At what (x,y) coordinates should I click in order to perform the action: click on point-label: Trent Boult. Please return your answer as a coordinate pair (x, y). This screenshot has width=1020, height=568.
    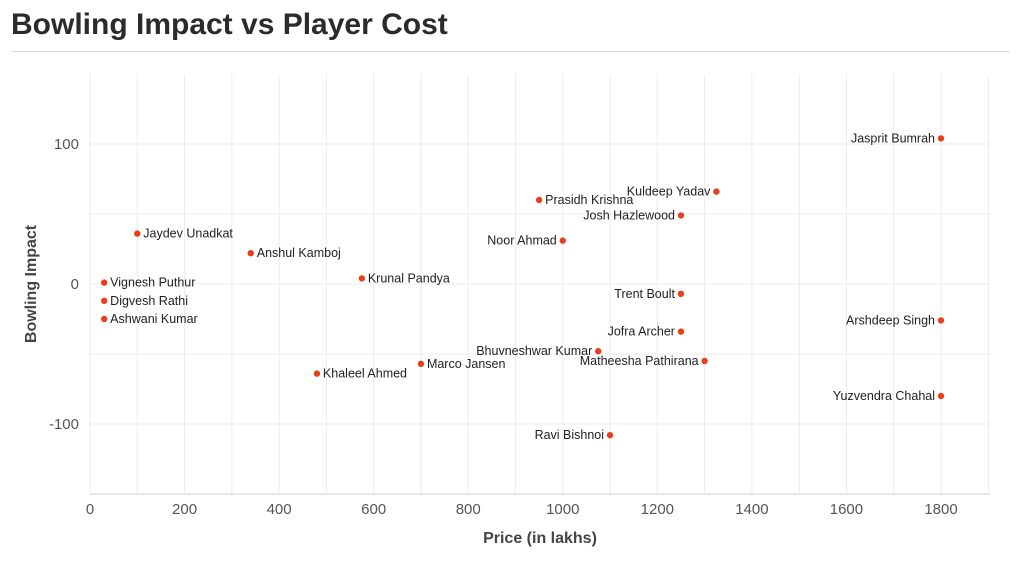
    Looking at the image, I should click on (644, 294).